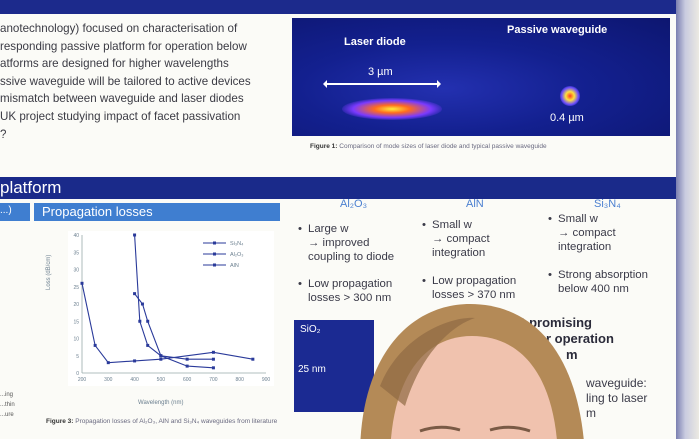  I want to click on sio2-label: SiO₂, so click(310, 329).